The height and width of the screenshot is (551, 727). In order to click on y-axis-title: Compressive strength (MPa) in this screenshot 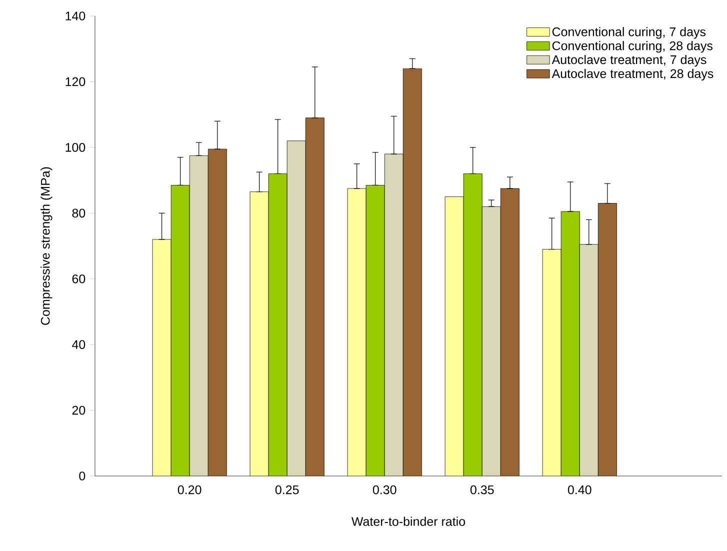, I will do `click(46, 246)`.